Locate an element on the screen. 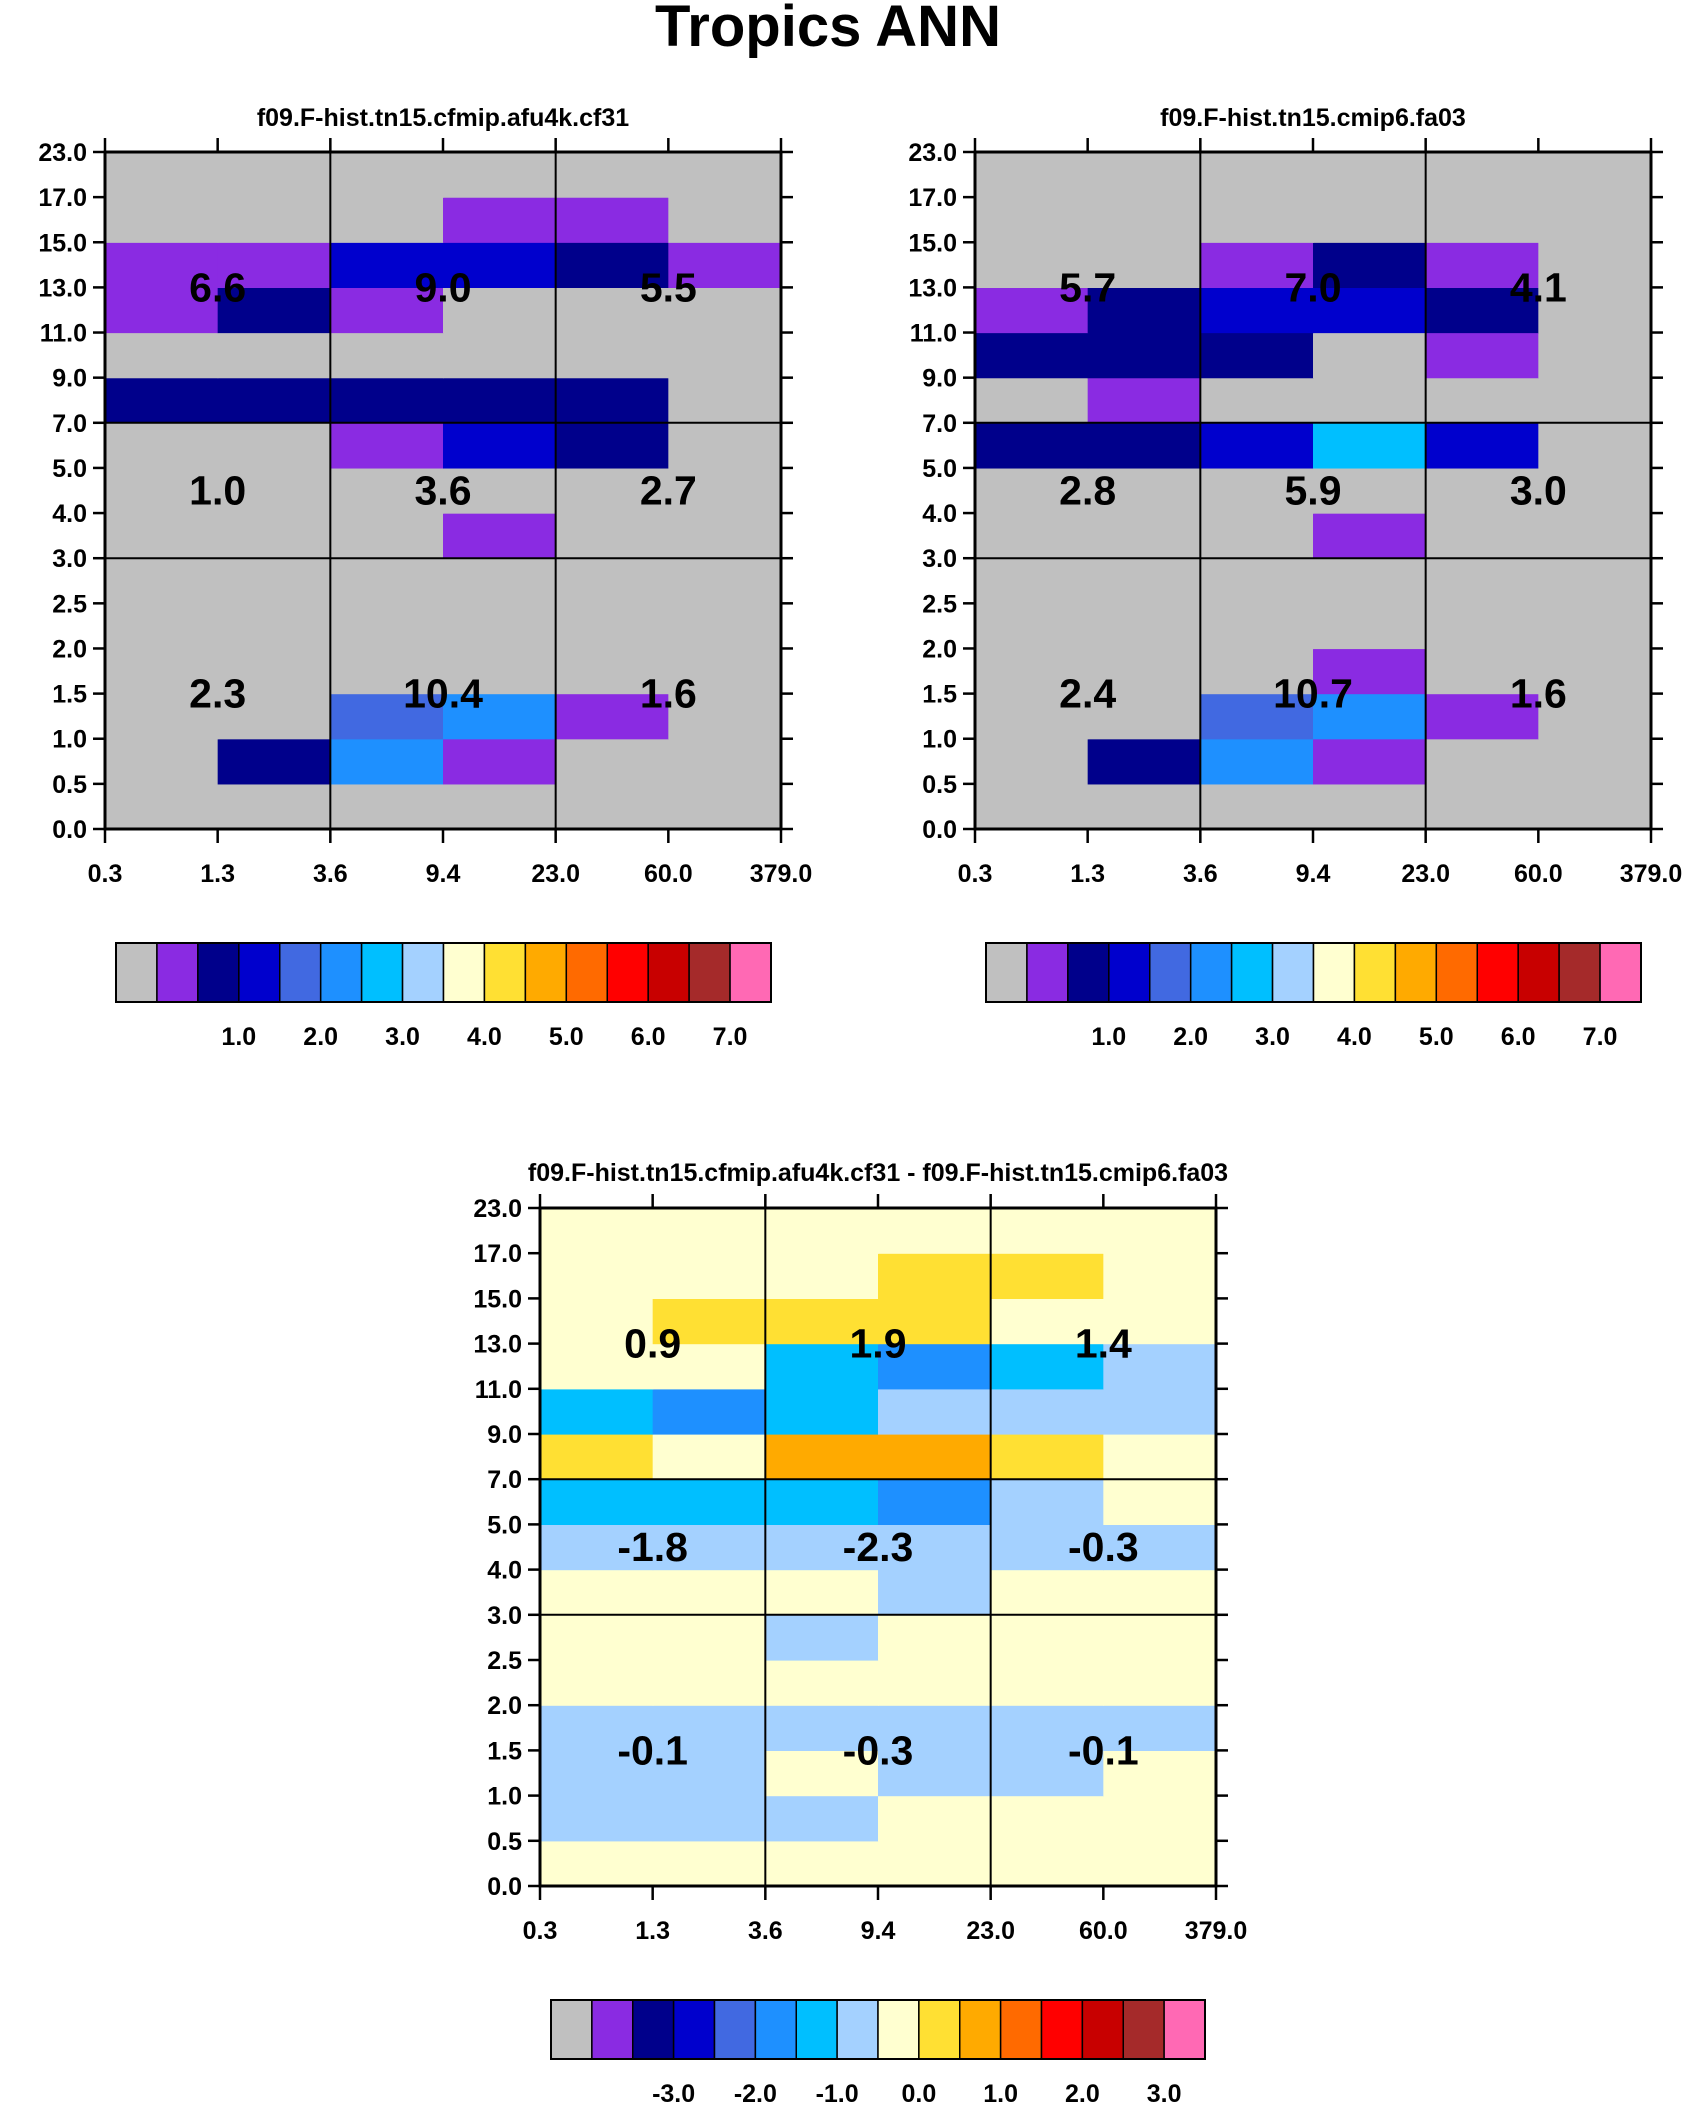 The image size is (1696, 2109). colorbar-label: 6.0 is located at coordinates (648, 1037).